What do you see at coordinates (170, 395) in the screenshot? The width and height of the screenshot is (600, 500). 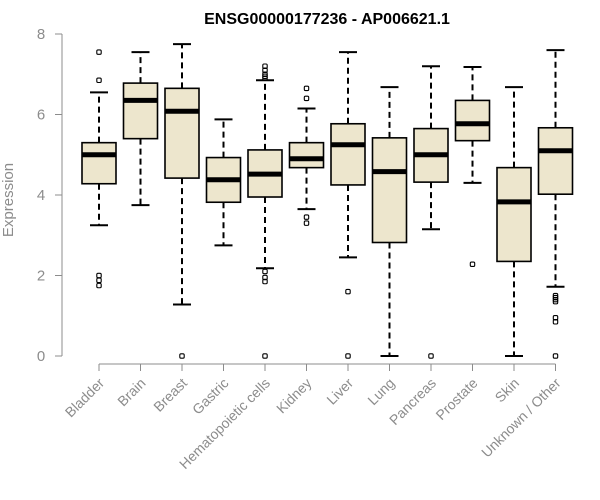 I see `x-tick-label: Breast` at bounding box center [170, 395].